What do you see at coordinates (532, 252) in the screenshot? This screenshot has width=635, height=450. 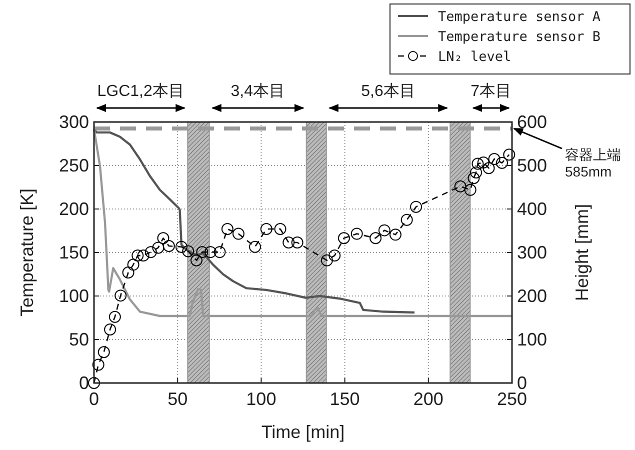 I see `y2-tick-label: 300` at bounding box center [532, 252].